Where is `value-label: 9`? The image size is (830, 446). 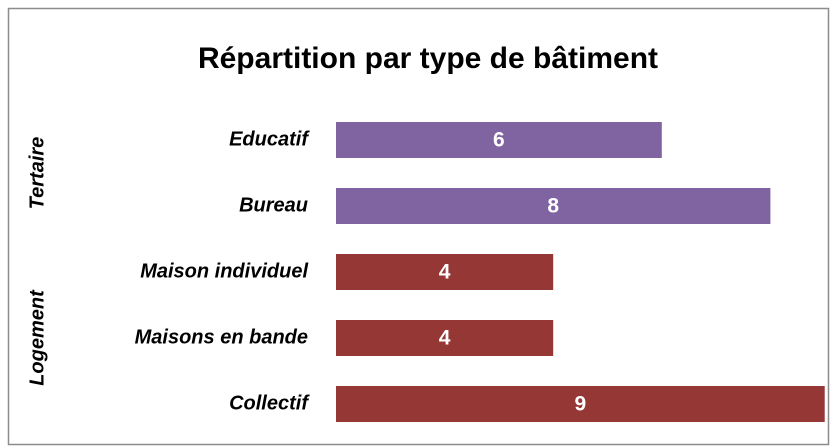 value-label: 9 is located at coordinates (581, 404).